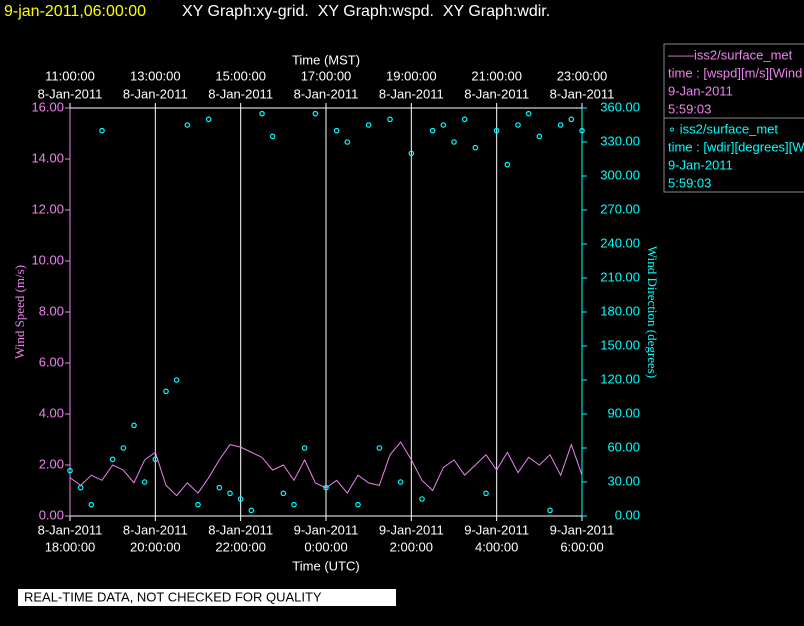 Image resolution: width=804 pixels, height=626 pixels. I want to click on legend-text: ∘ iss2/surface_met, so click(723, 128).